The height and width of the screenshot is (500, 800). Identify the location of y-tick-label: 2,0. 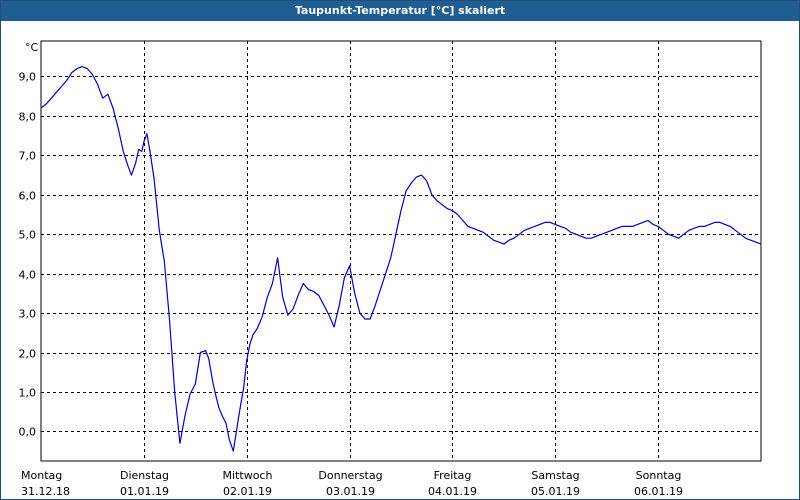
(28, 354).